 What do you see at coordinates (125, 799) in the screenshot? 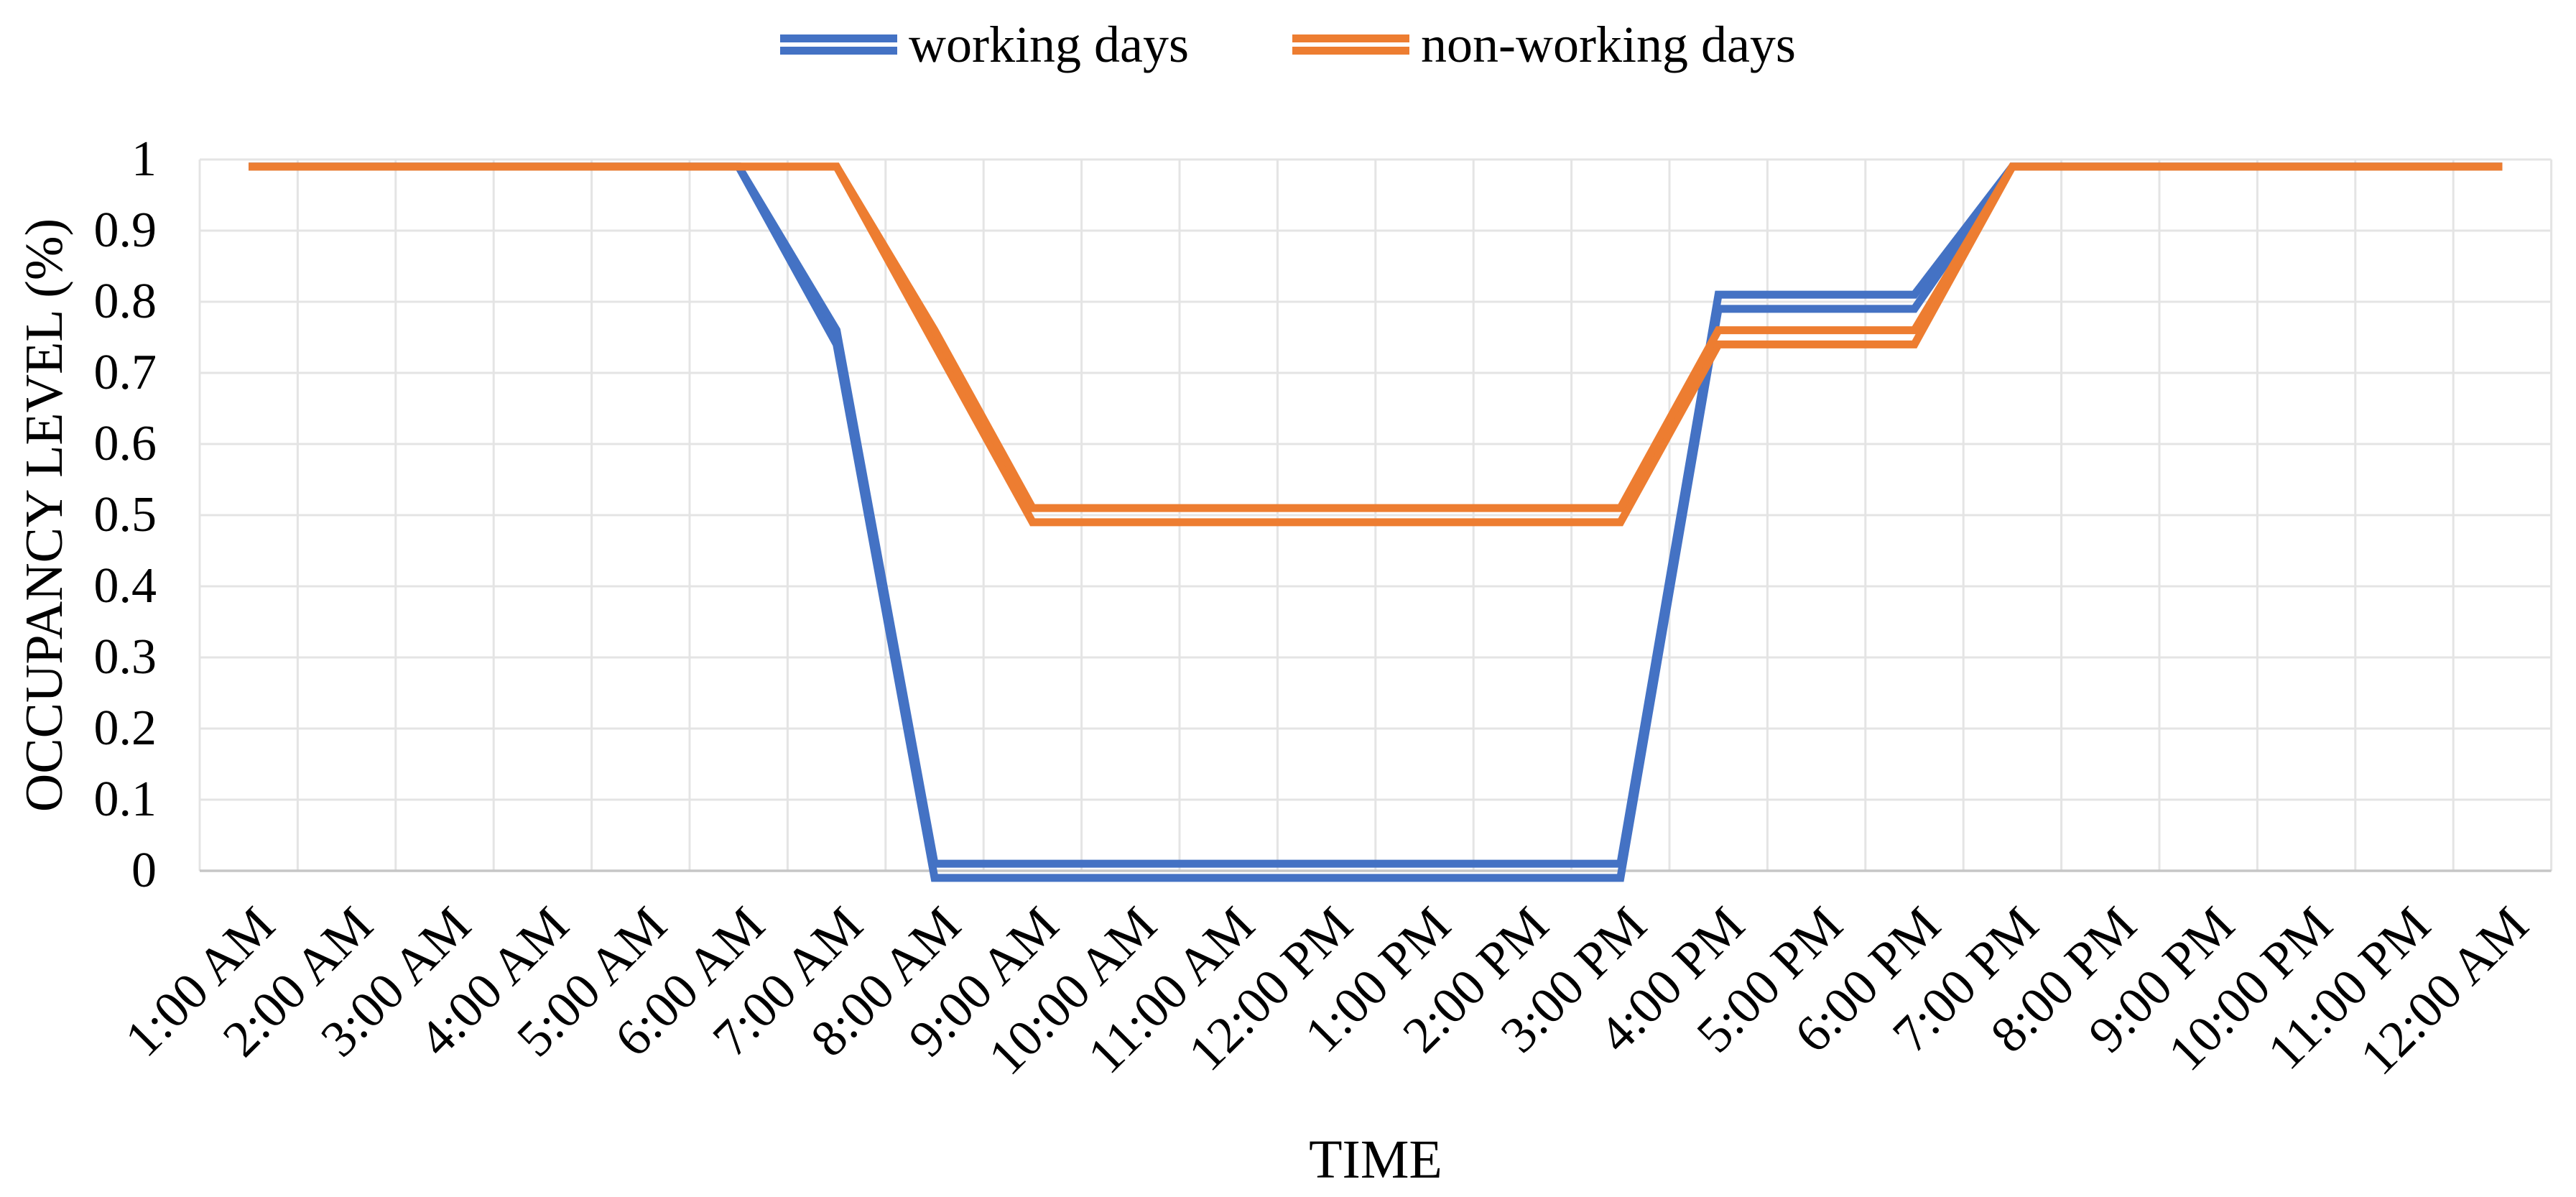
I see `y-tick-label: 0.1` at bounding box center [125, 799].